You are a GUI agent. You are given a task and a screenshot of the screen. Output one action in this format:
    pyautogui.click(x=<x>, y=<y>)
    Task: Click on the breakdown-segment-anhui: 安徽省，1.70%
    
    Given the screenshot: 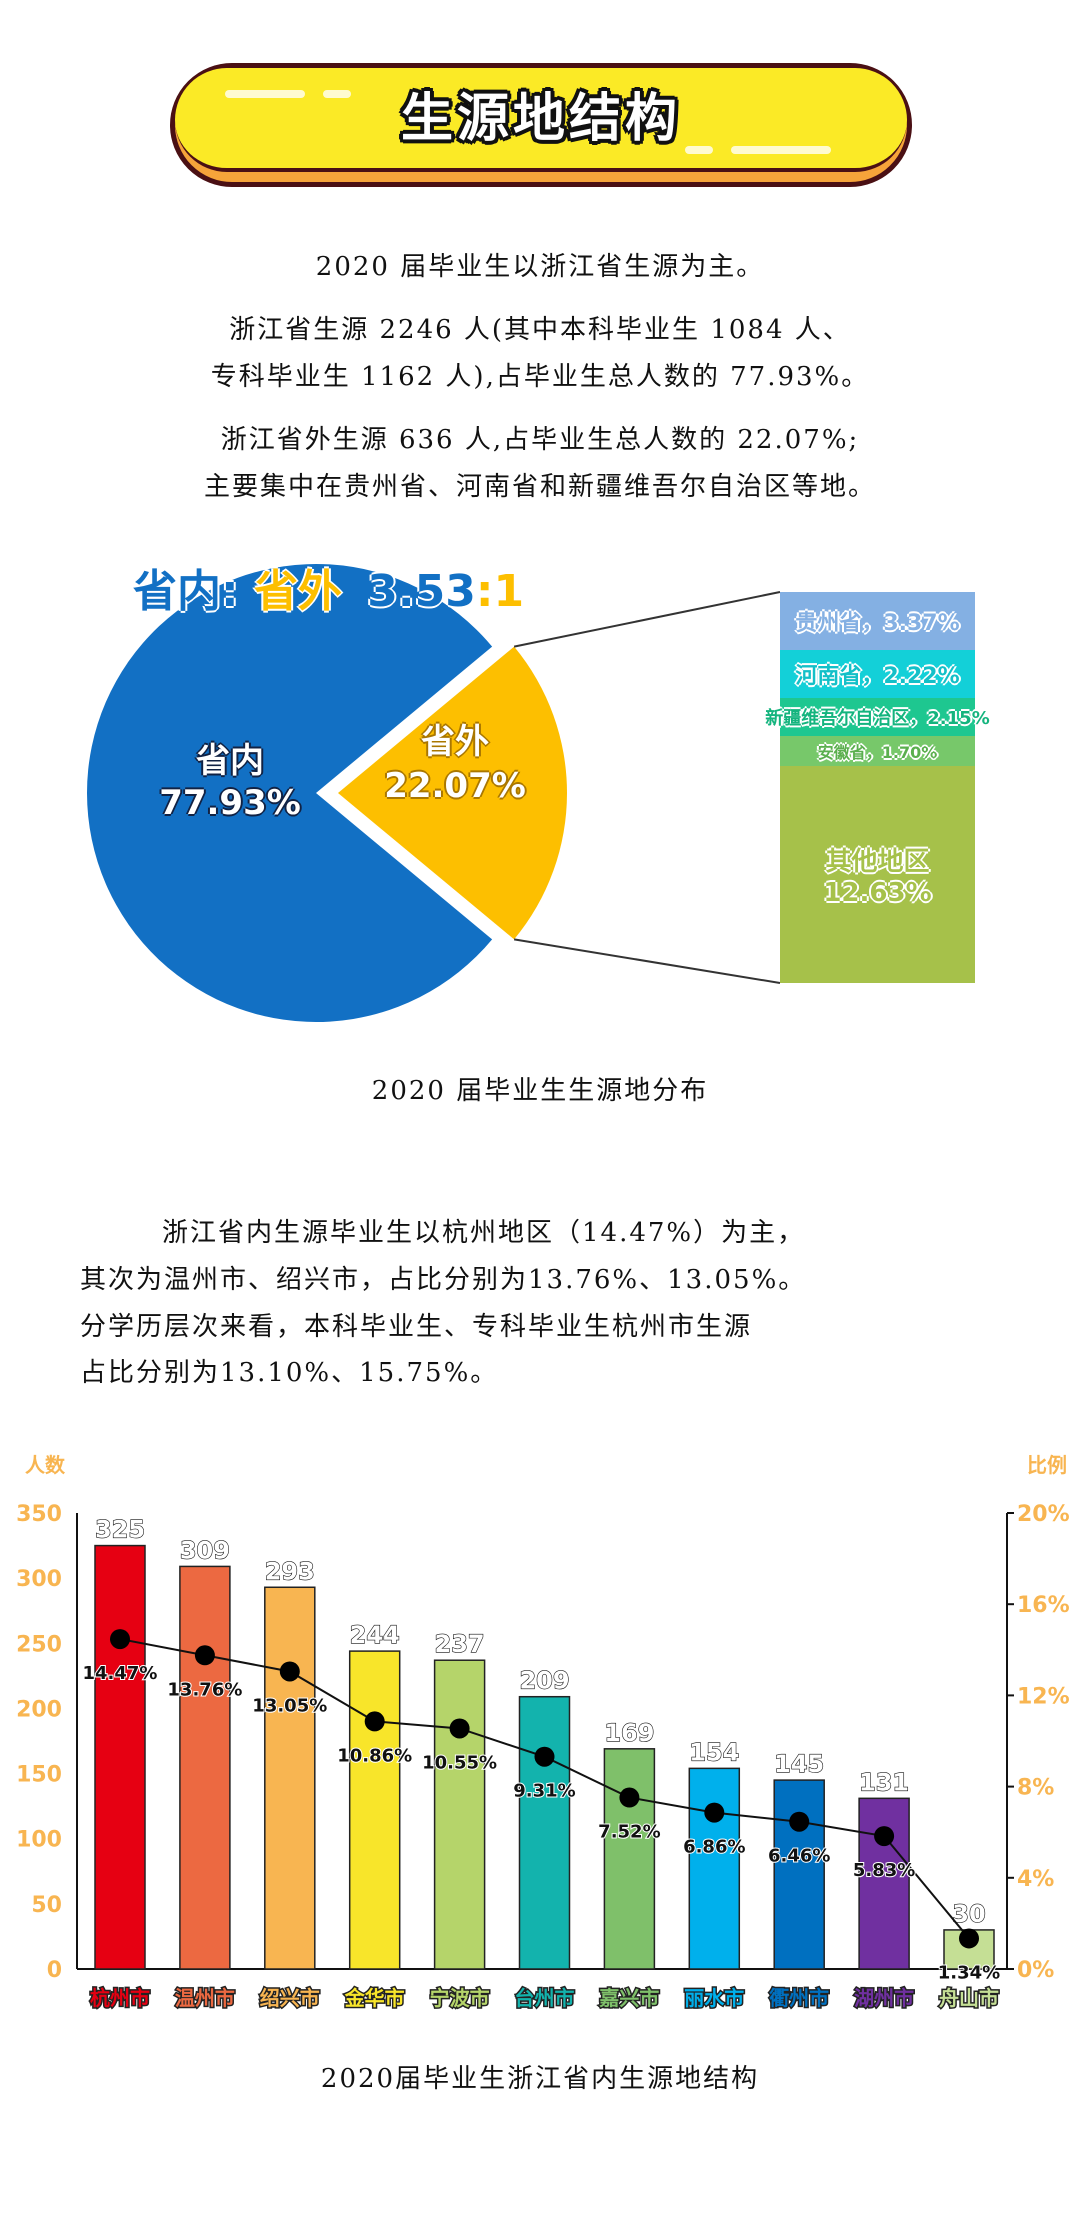 What is the action you would take?
    pyautogui.click(x=877, y=751)
    